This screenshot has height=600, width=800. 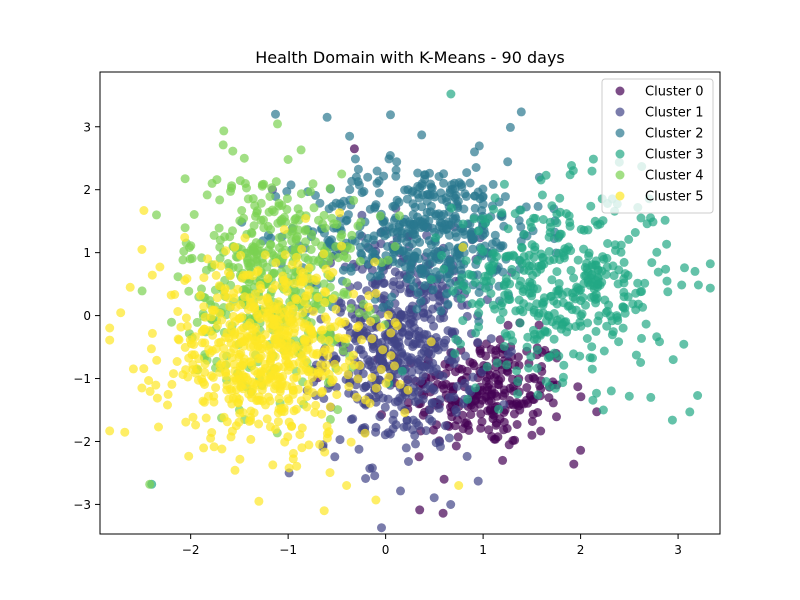 I want to click on legend-label: Cluster 4, so click(x=674, y=176).